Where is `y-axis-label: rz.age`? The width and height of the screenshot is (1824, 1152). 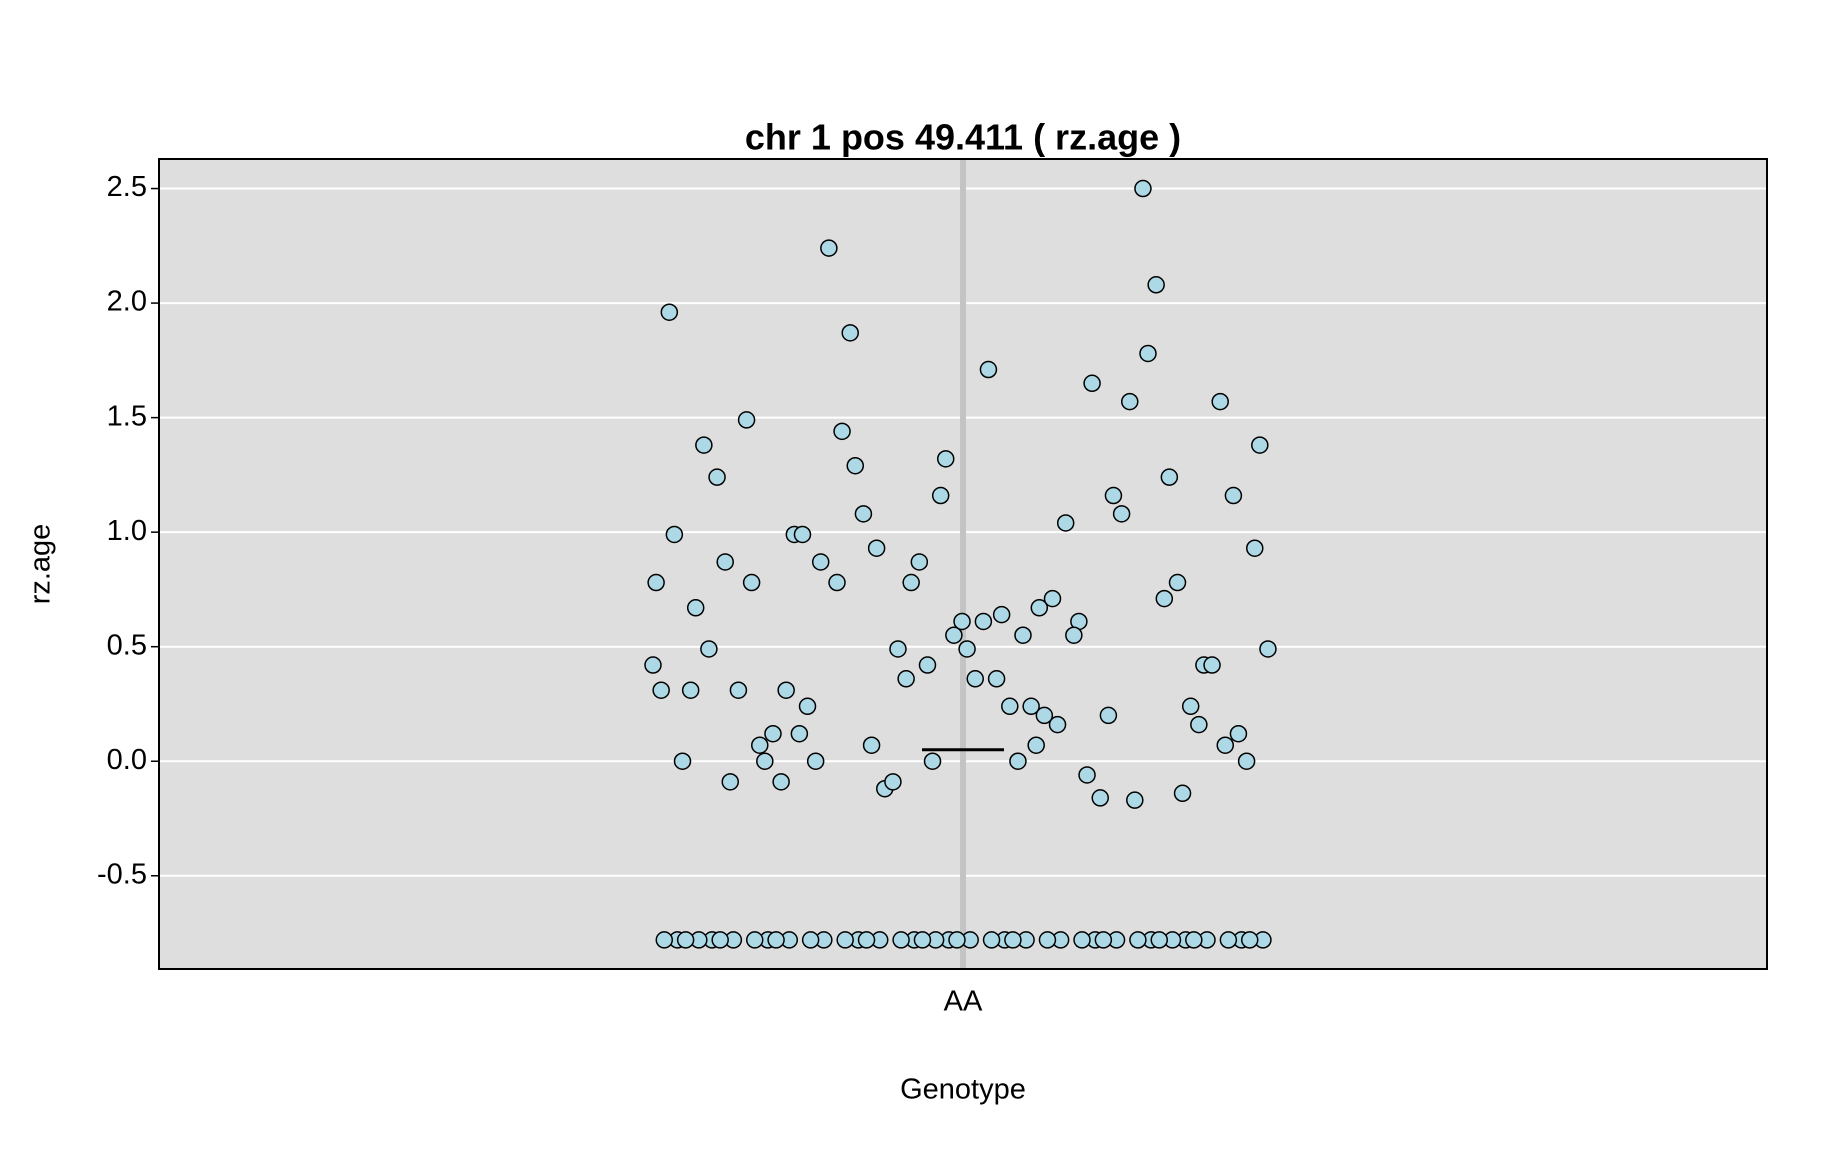 y-axis-label: rz.age is located at coordinates (41, 564).